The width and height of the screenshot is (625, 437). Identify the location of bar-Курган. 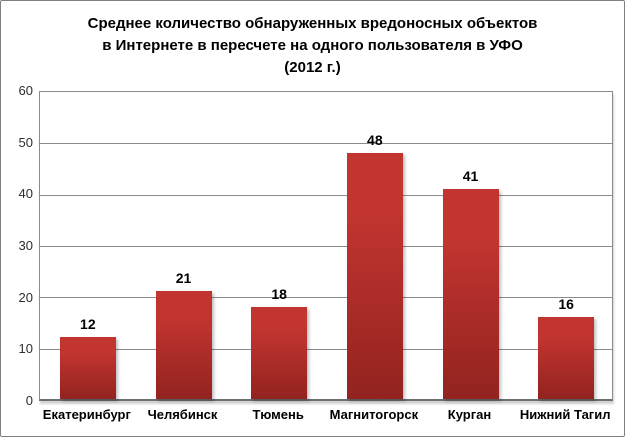
(470, 293).